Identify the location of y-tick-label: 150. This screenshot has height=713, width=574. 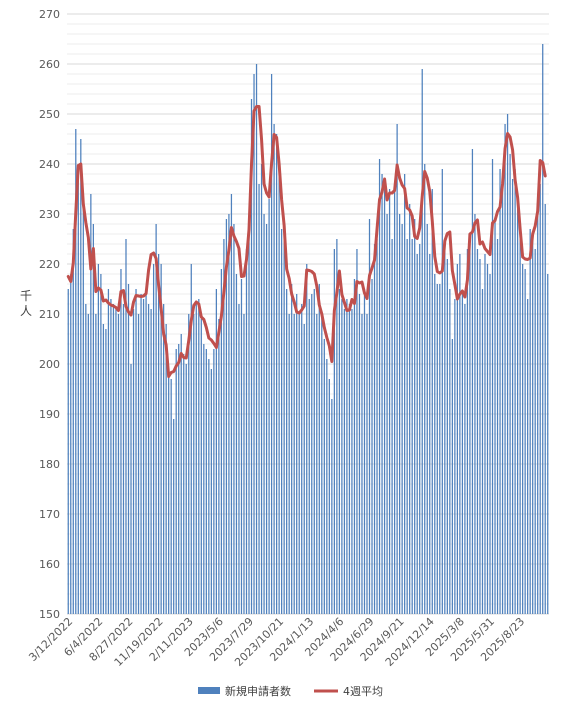
(49, 614).